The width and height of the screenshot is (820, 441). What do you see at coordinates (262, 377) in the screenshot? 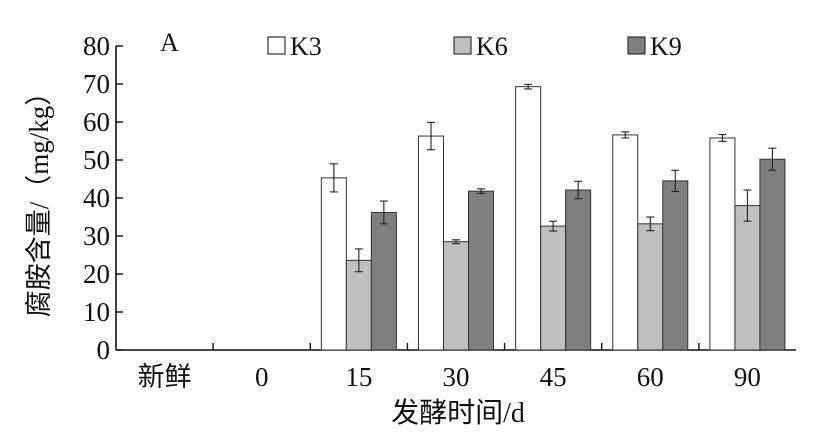
I see `x-tick-label: 0` at bounding box center [262, 377].